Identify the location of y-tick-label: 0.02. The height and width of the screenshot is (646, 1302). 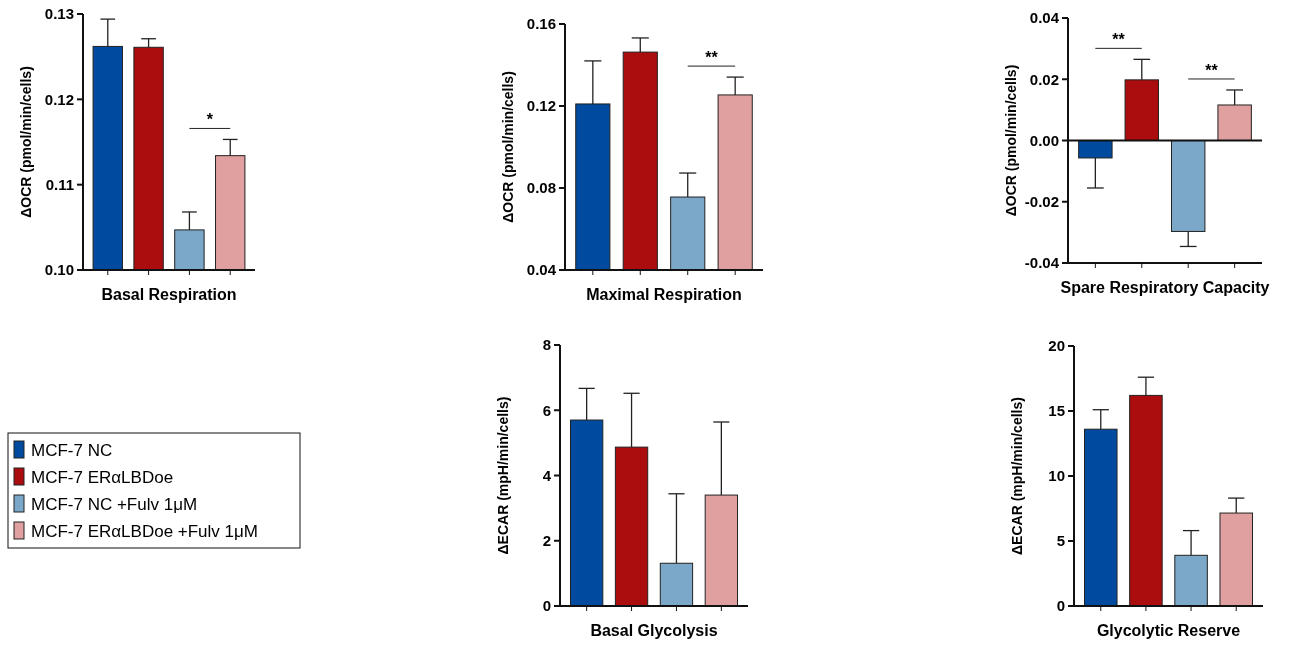
(1044, 79).